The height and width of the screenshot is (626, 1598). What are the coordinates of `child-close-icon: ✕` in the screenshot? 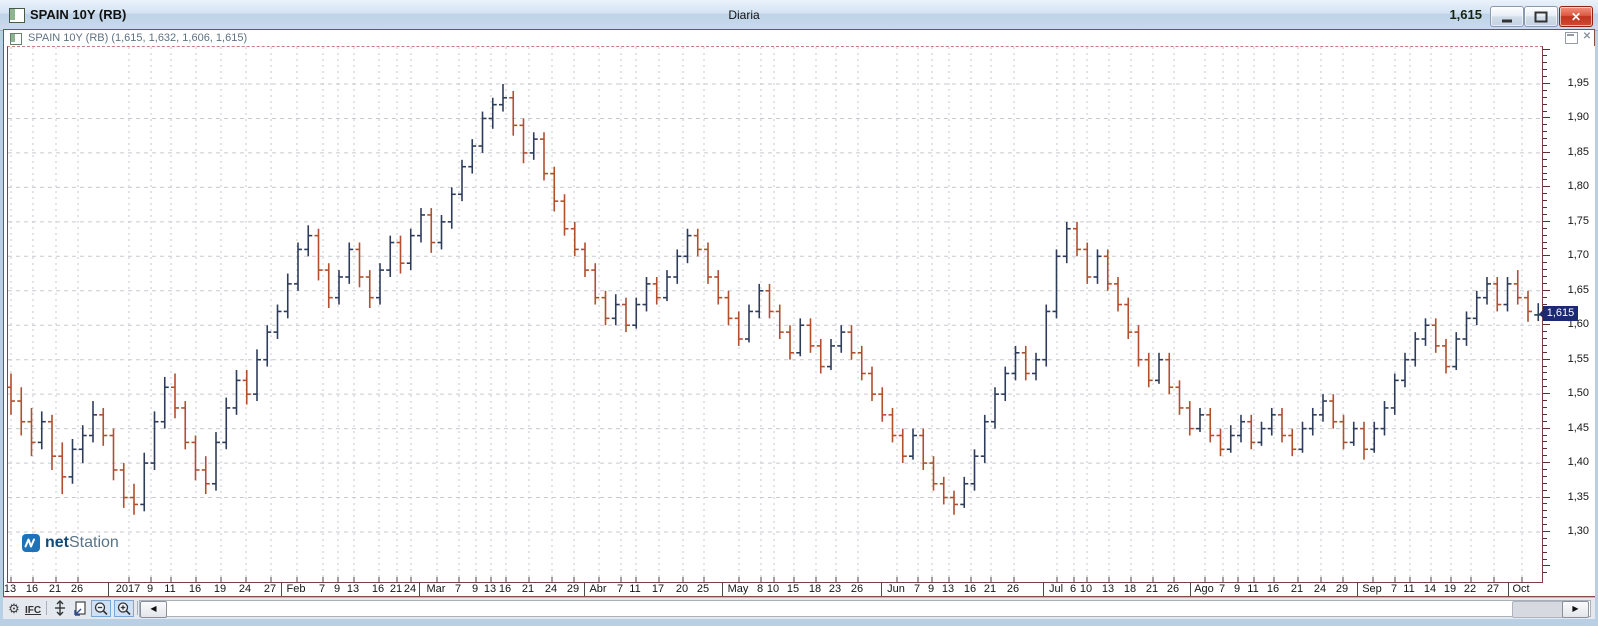 It's located at (1587, 36).